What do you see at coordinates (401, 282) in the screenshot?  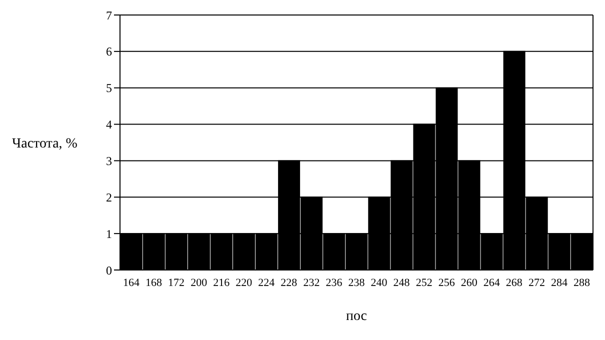 I see `x-tick-label: 248` at bounding box center [401, 282].